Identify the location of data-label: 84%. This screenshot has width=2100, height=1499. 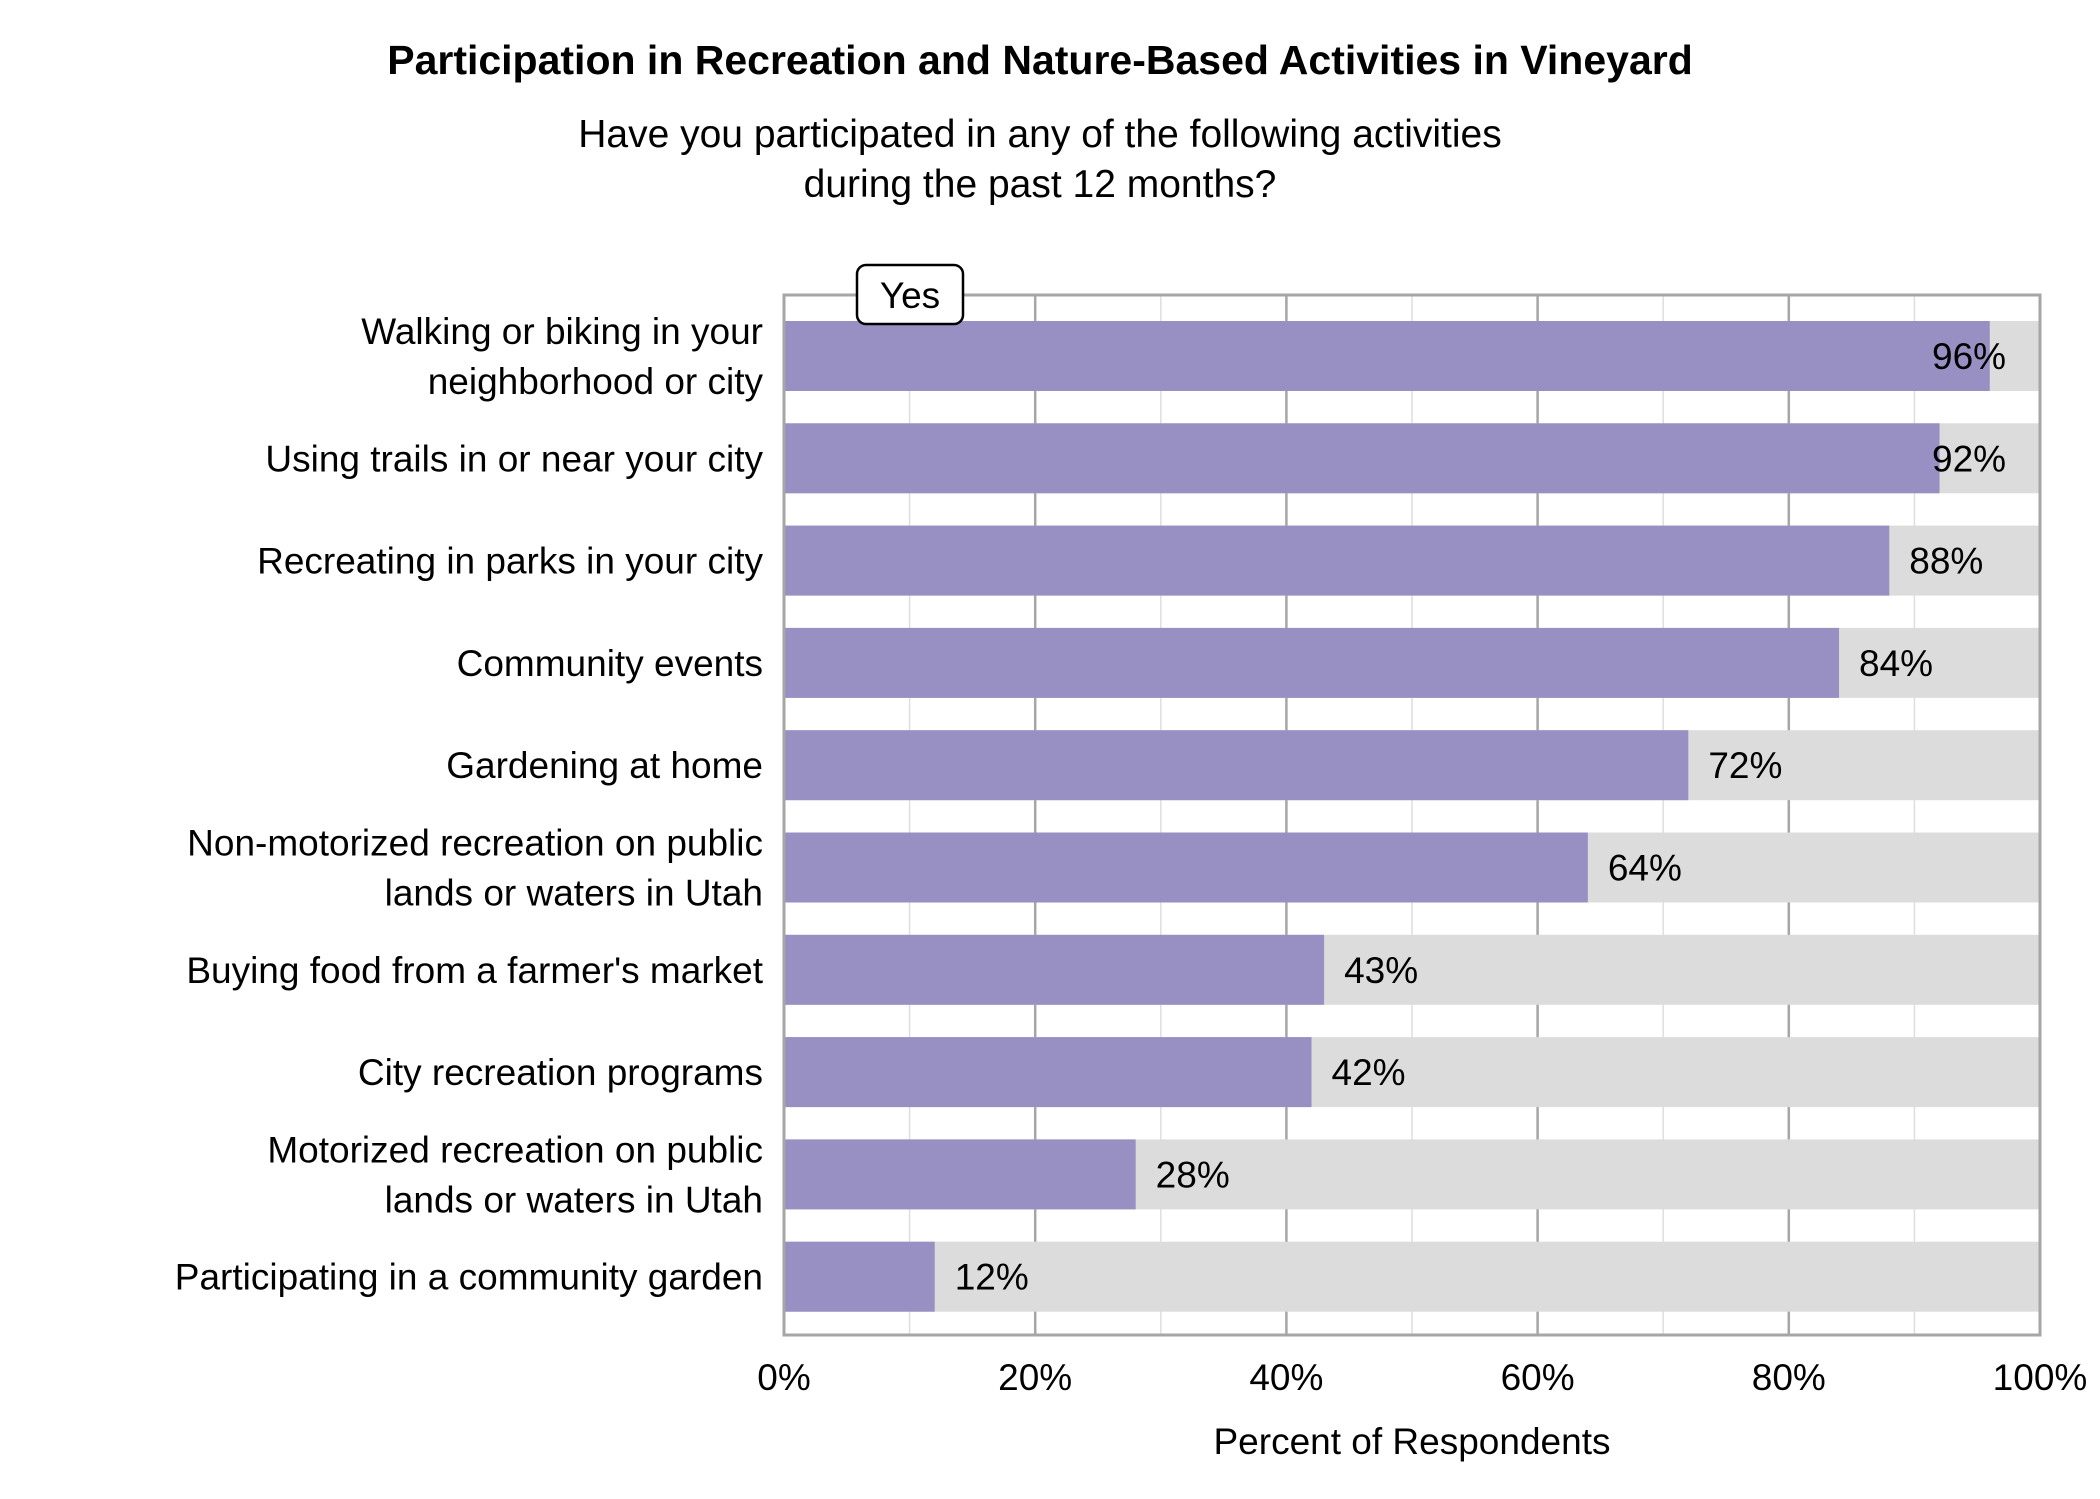
(1896, 663).